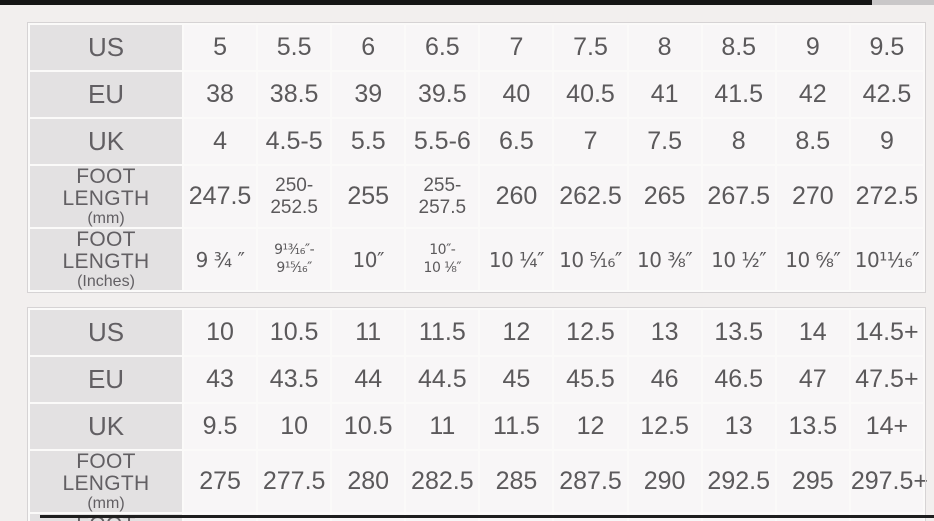  I want to click on size-cell: 10.5, so click(294, 333).